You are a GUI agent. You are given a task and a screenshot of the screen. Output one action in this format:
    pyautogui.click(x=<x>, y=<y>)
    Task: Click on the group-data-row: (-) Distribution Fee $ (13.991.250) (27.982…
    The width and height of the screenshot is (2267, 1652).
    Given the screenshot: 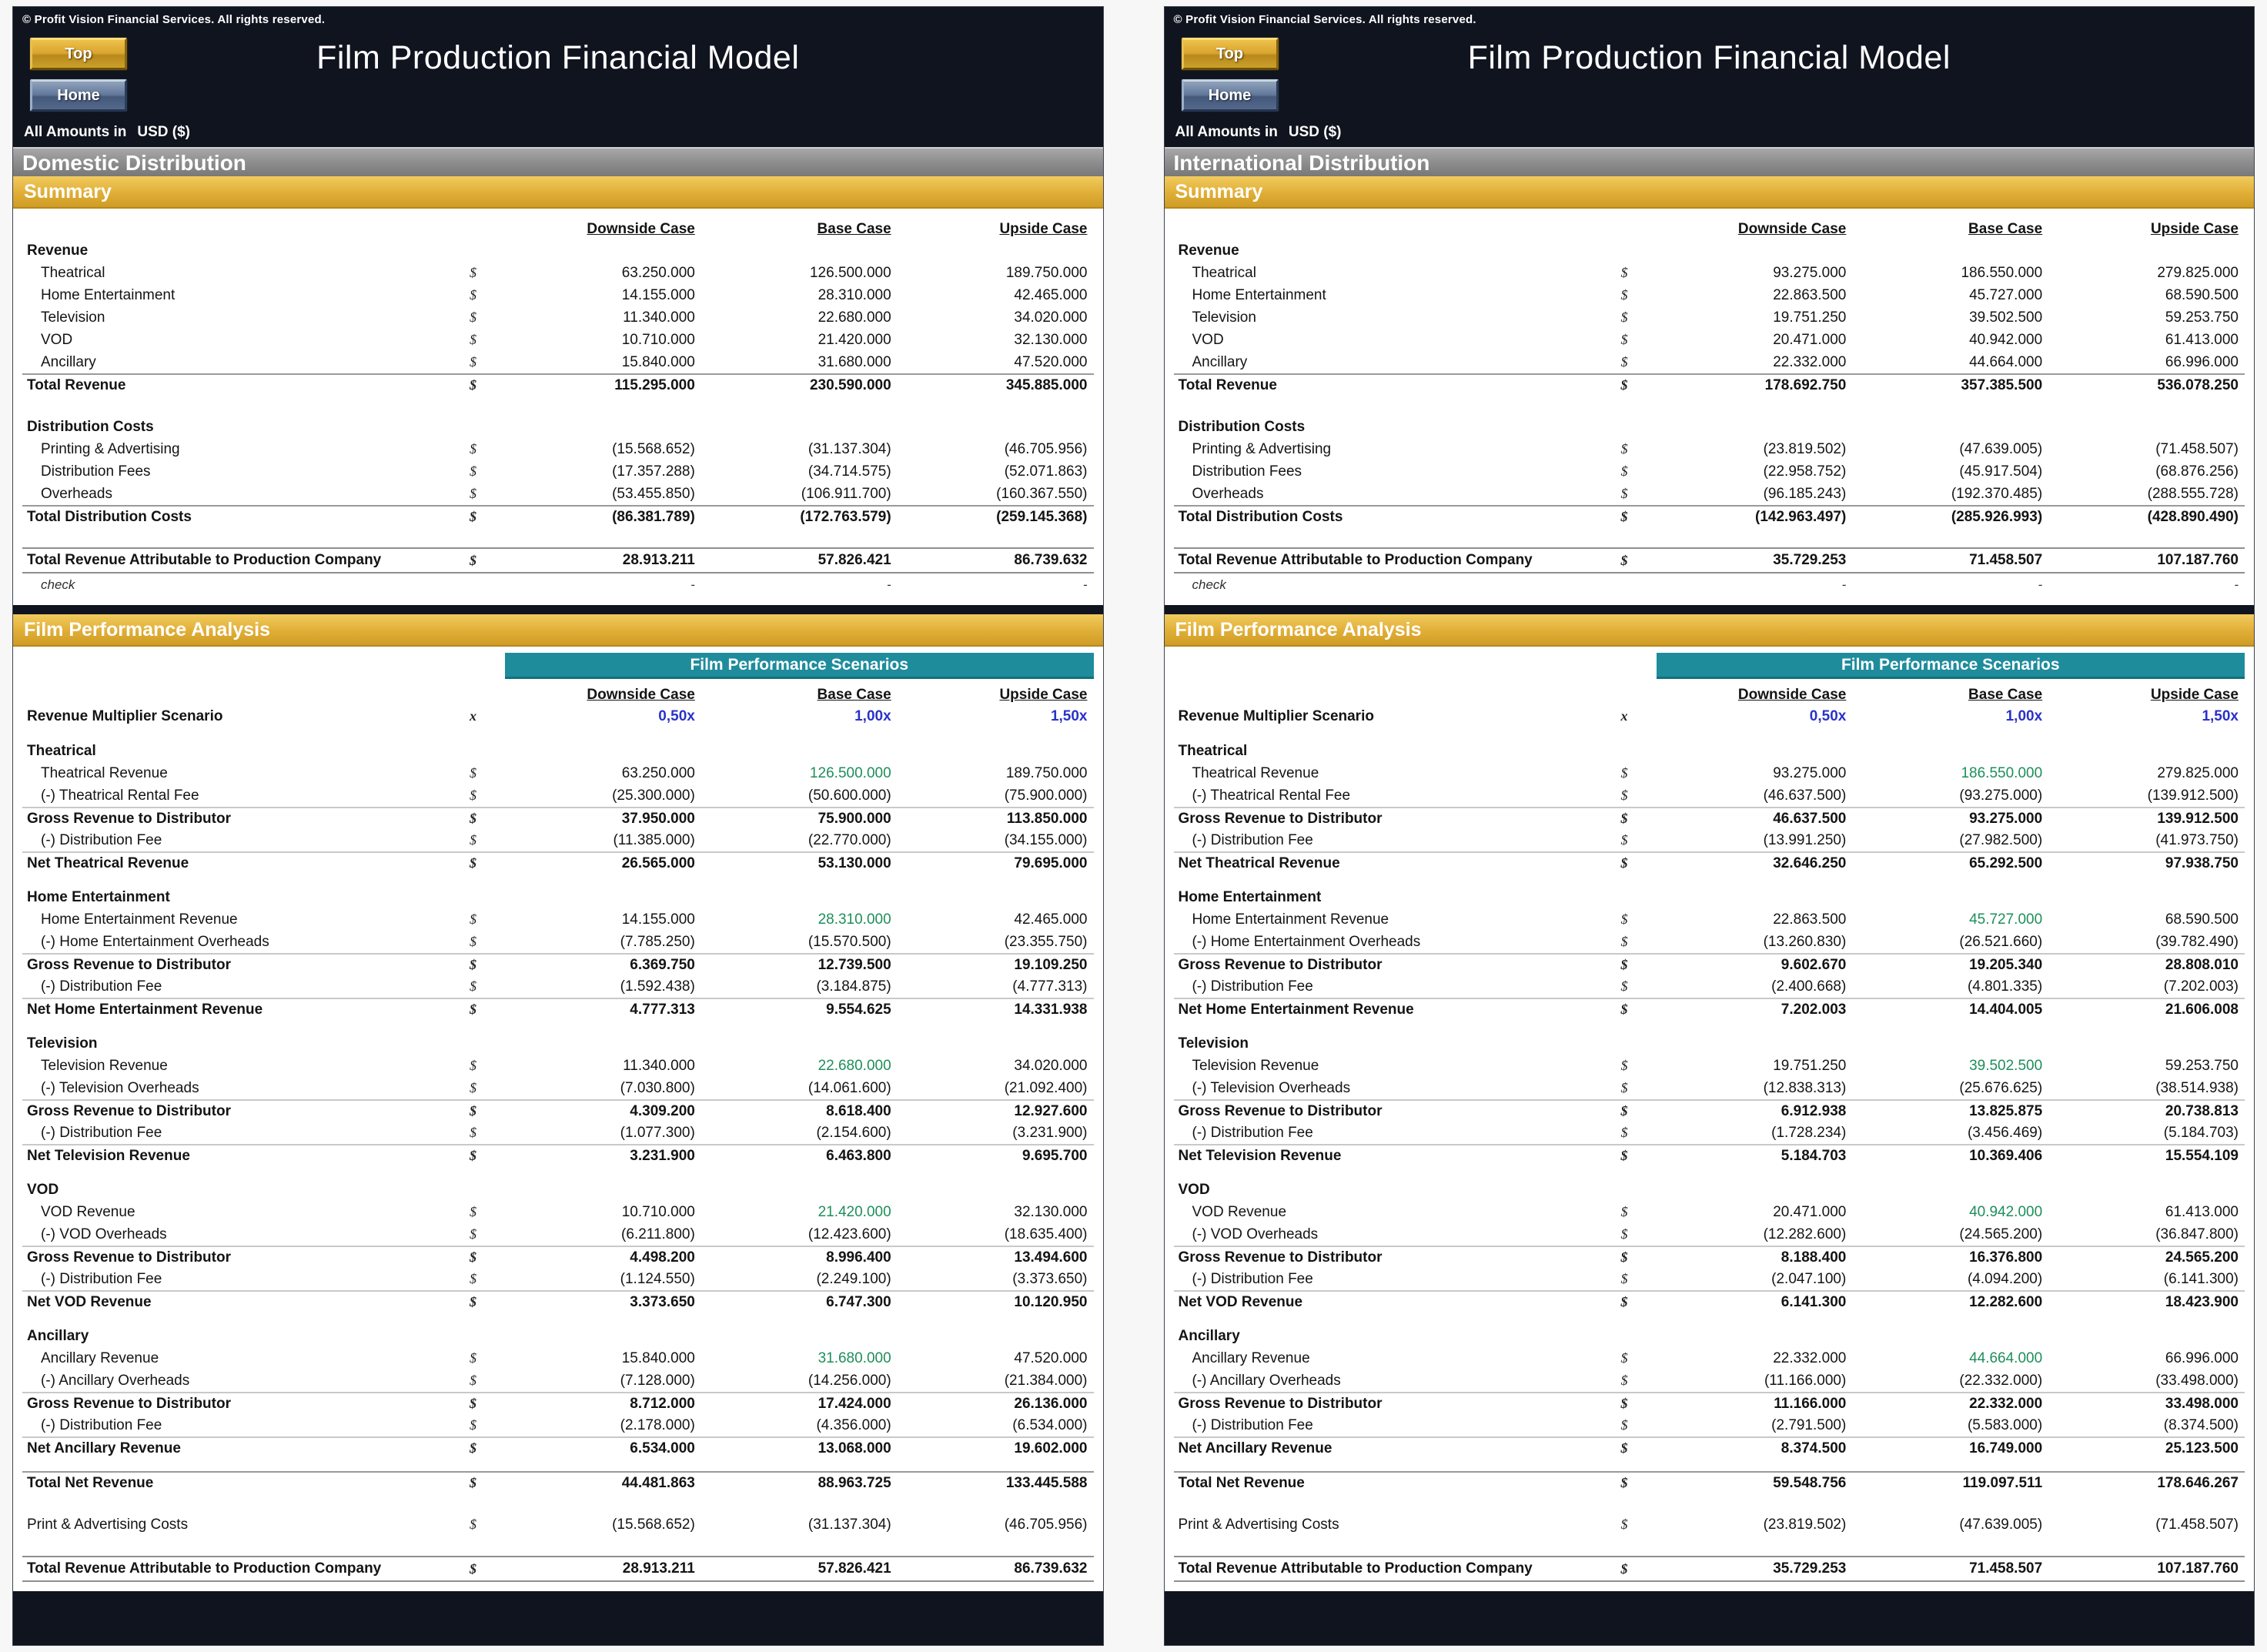 What is the action you would take?
    pyautogui.click(x=1709, y=840)
    